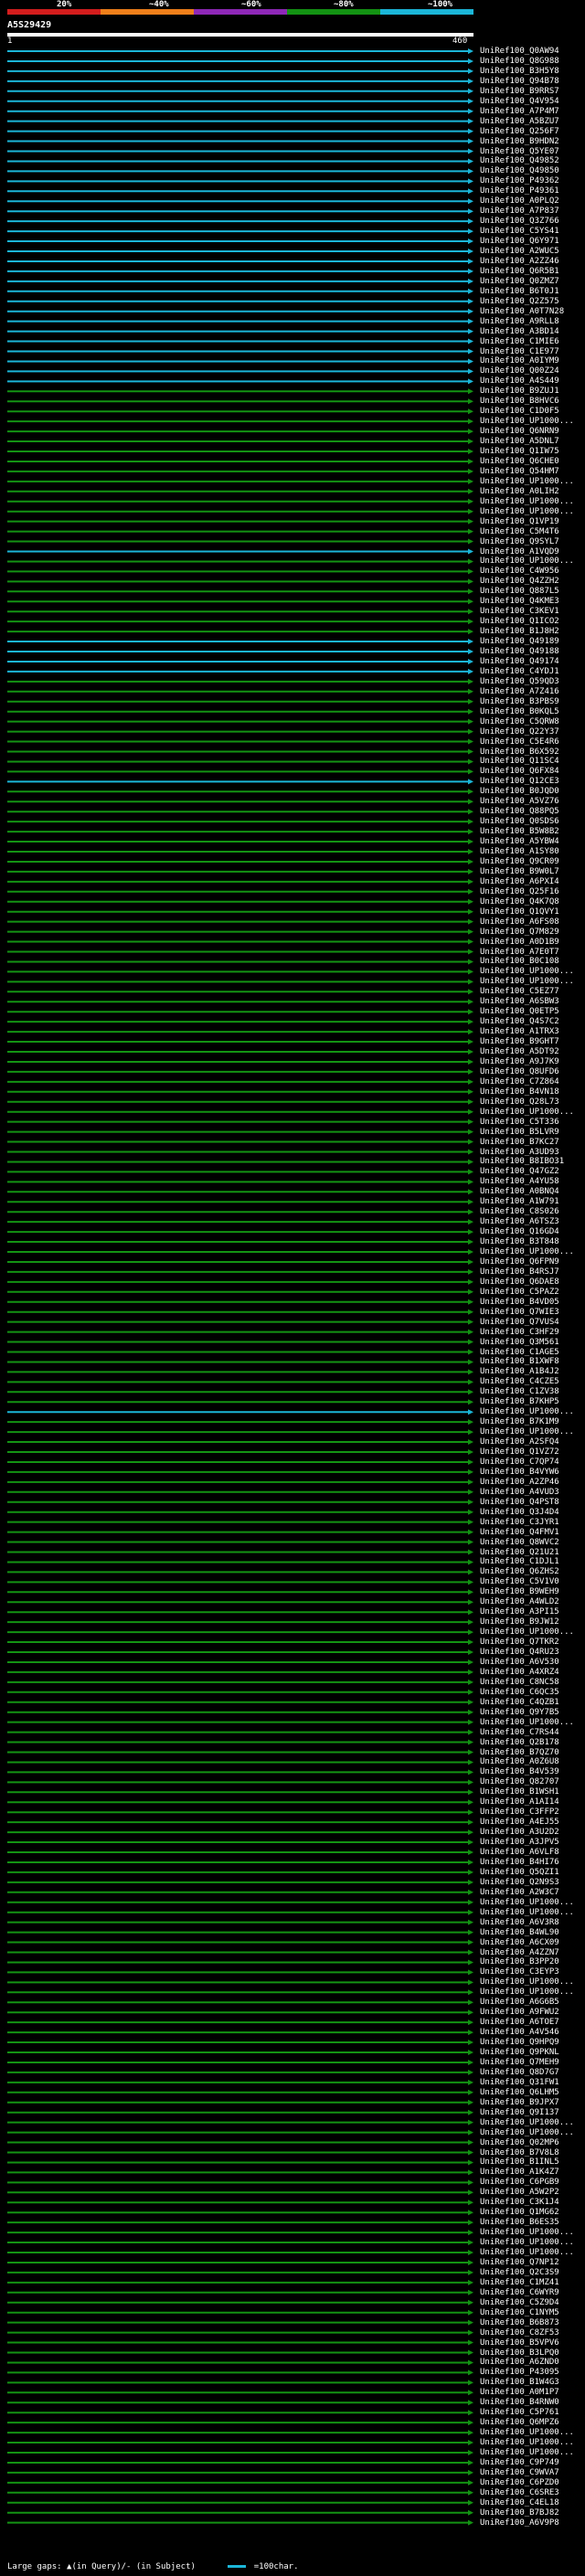 The height and width of the screenshot is (2576, 585). Describe the element at coordinates (519, 61) in the screenshot. I see `hit-label-link: UniRef100_Q8G988` at that location.